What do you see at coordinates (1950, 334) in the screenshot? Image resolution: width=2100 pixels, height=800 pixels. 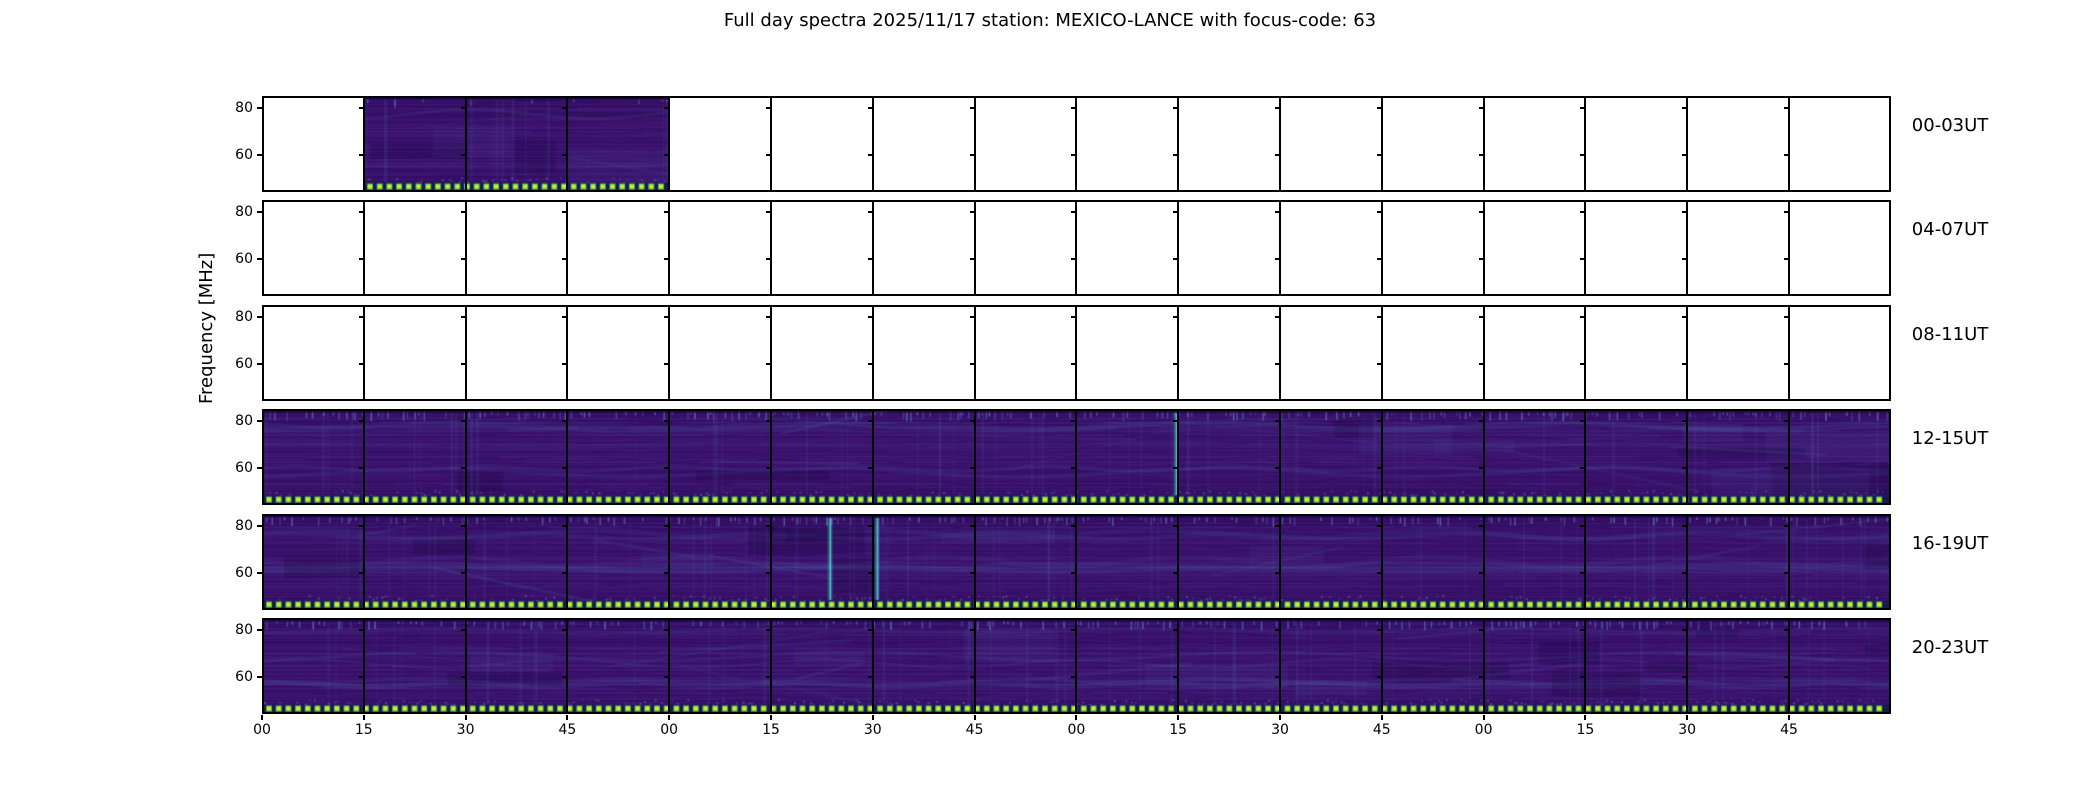 I see `row-label: 08-11UT` at bounding box center [1950, 334].